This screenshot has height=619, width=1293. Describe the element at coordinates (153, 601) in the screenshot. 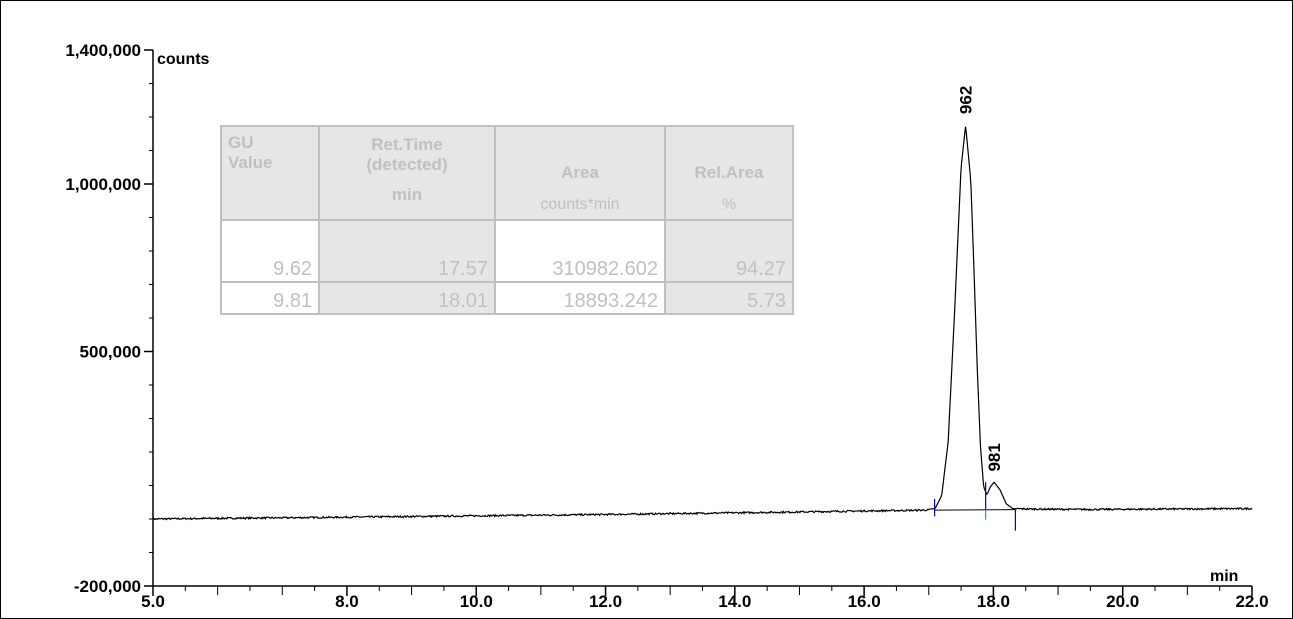

I see `x-tick-label: 5.0` at that location.